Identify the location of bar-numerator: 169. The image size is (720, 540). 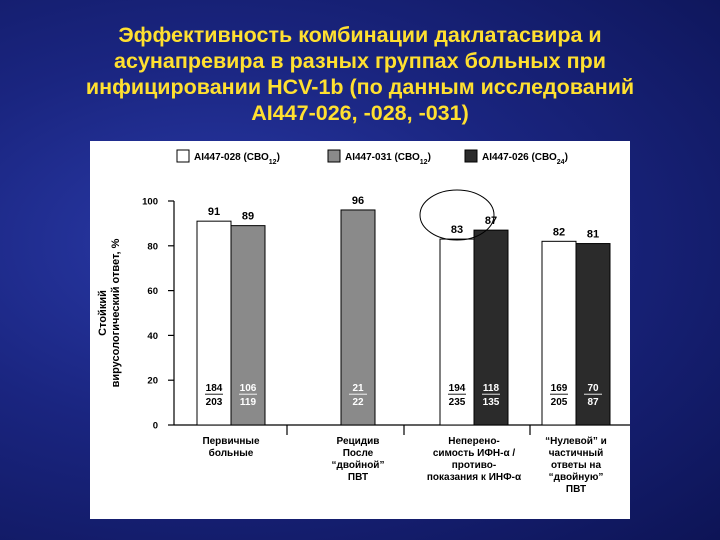
(559, 388).